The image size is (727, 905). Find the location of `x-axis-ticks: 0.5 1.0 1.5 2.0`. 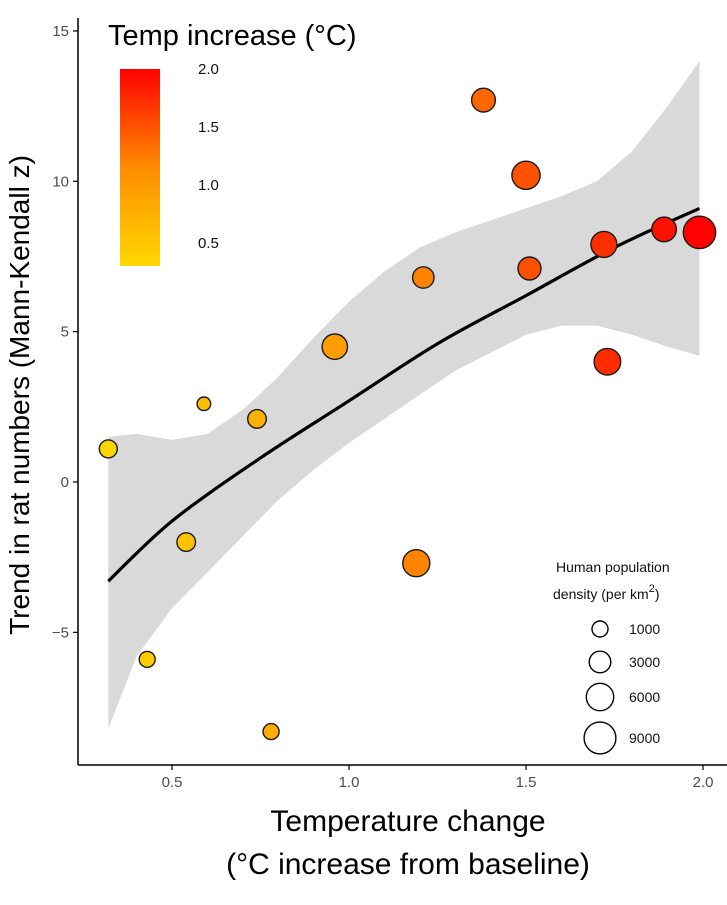

x-axis-ticks: 0.5 1.0 1.5 2.0 is located at coordinates (438, 778).